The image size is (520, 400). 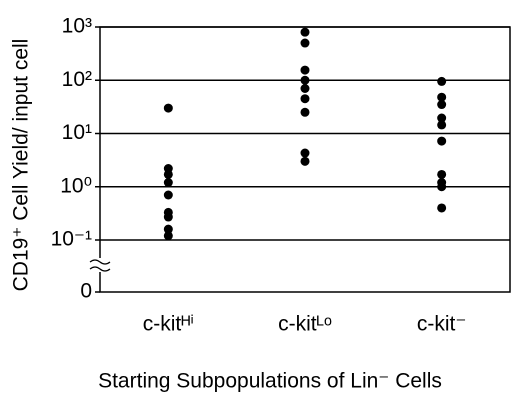 I want to click on y-axis-label: CD19⁺ Cell Yield/ input cell, so click(x=21, y=165).